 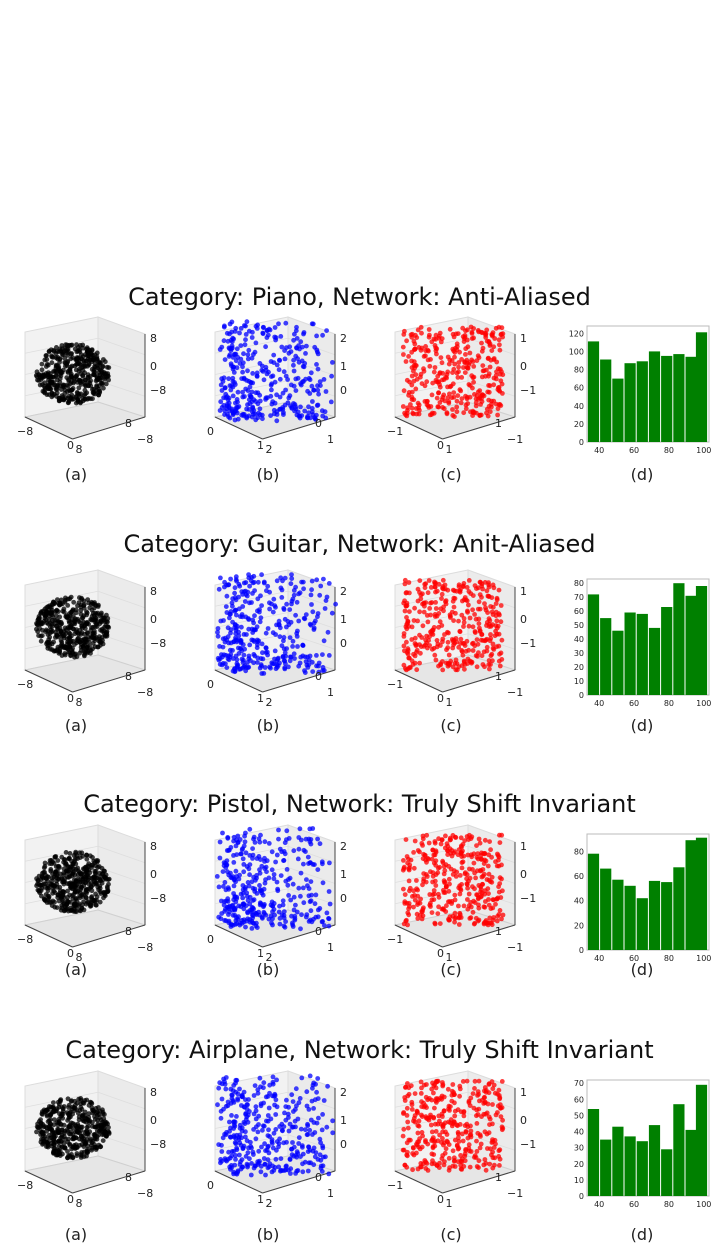 What do you see at coordinates (269, 449) in the screenshot?
I see `x-tick-label: 2` at bounding box center [269, 449].